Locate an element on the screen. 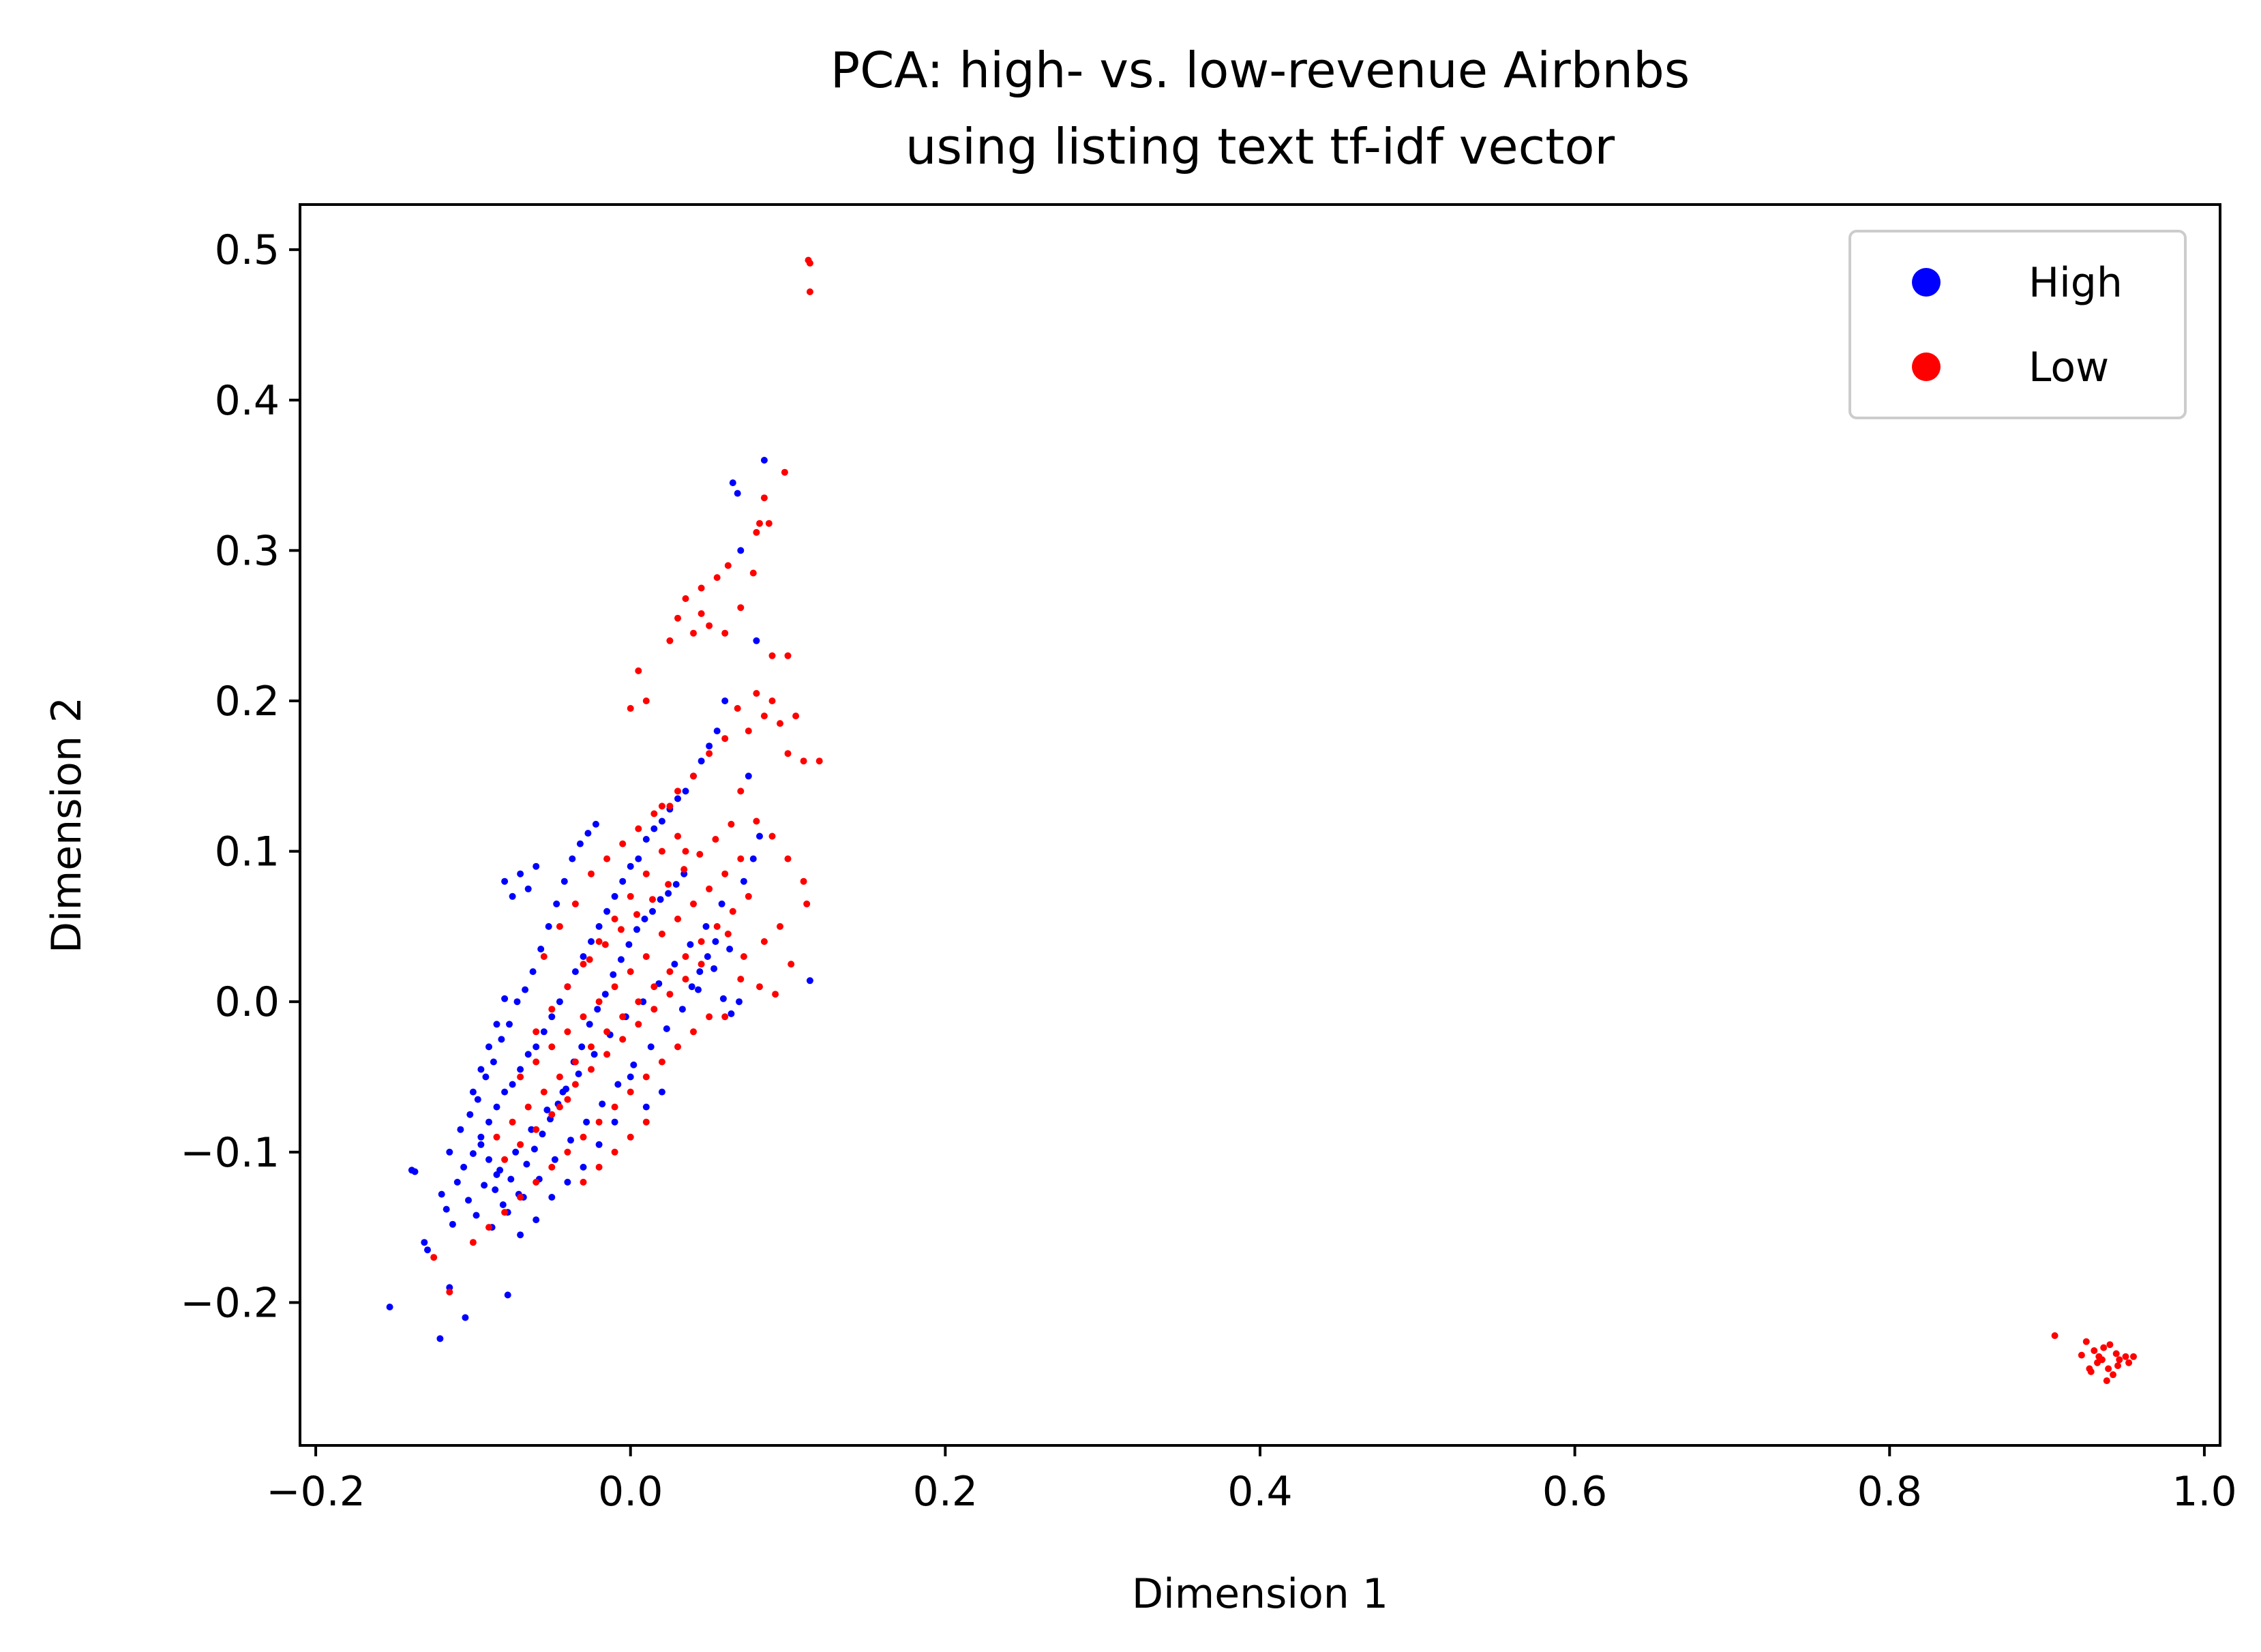 This screenshot has height=1652, width=2261. x-tick-label: 0.8 is located at coordinates (1889, 1492).